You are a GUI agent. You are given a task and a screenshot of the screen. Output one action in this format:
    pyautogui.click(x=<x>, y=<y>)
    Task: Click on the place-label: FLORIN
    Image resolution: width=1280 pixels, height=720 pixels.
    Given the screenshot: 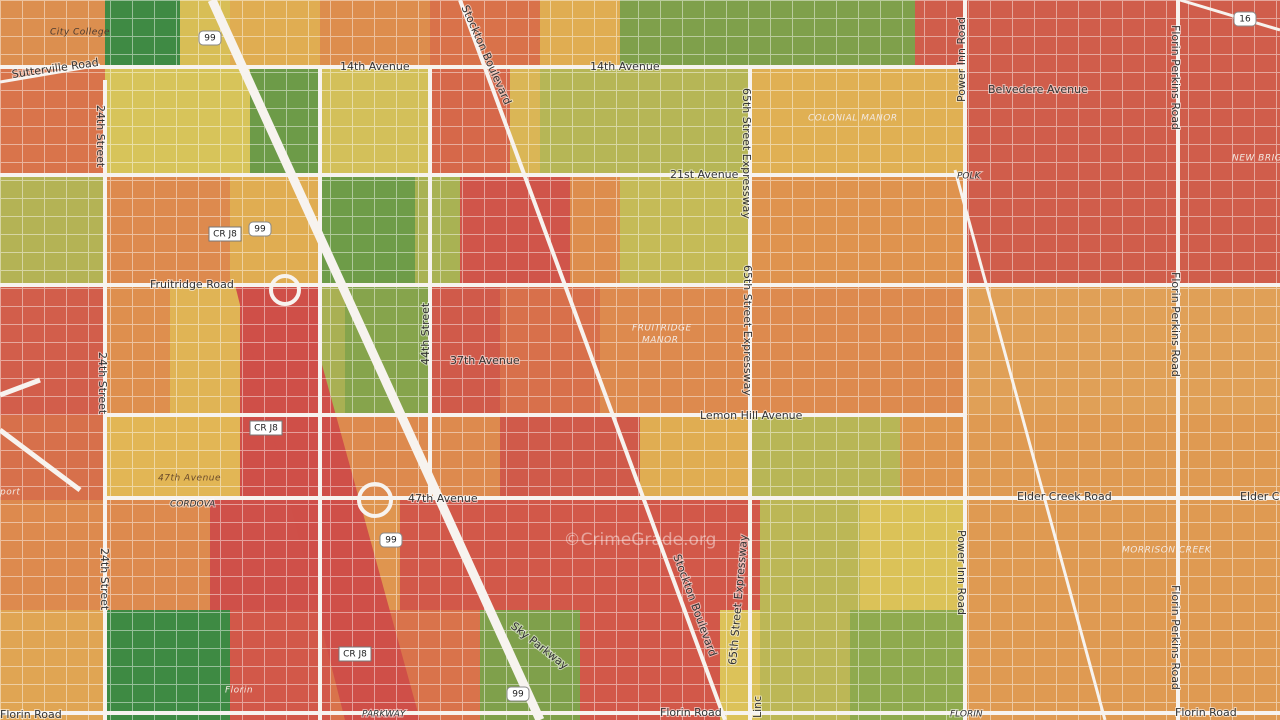 What is the action you would take?
    pyautogui.click(x=966, y=715)
    